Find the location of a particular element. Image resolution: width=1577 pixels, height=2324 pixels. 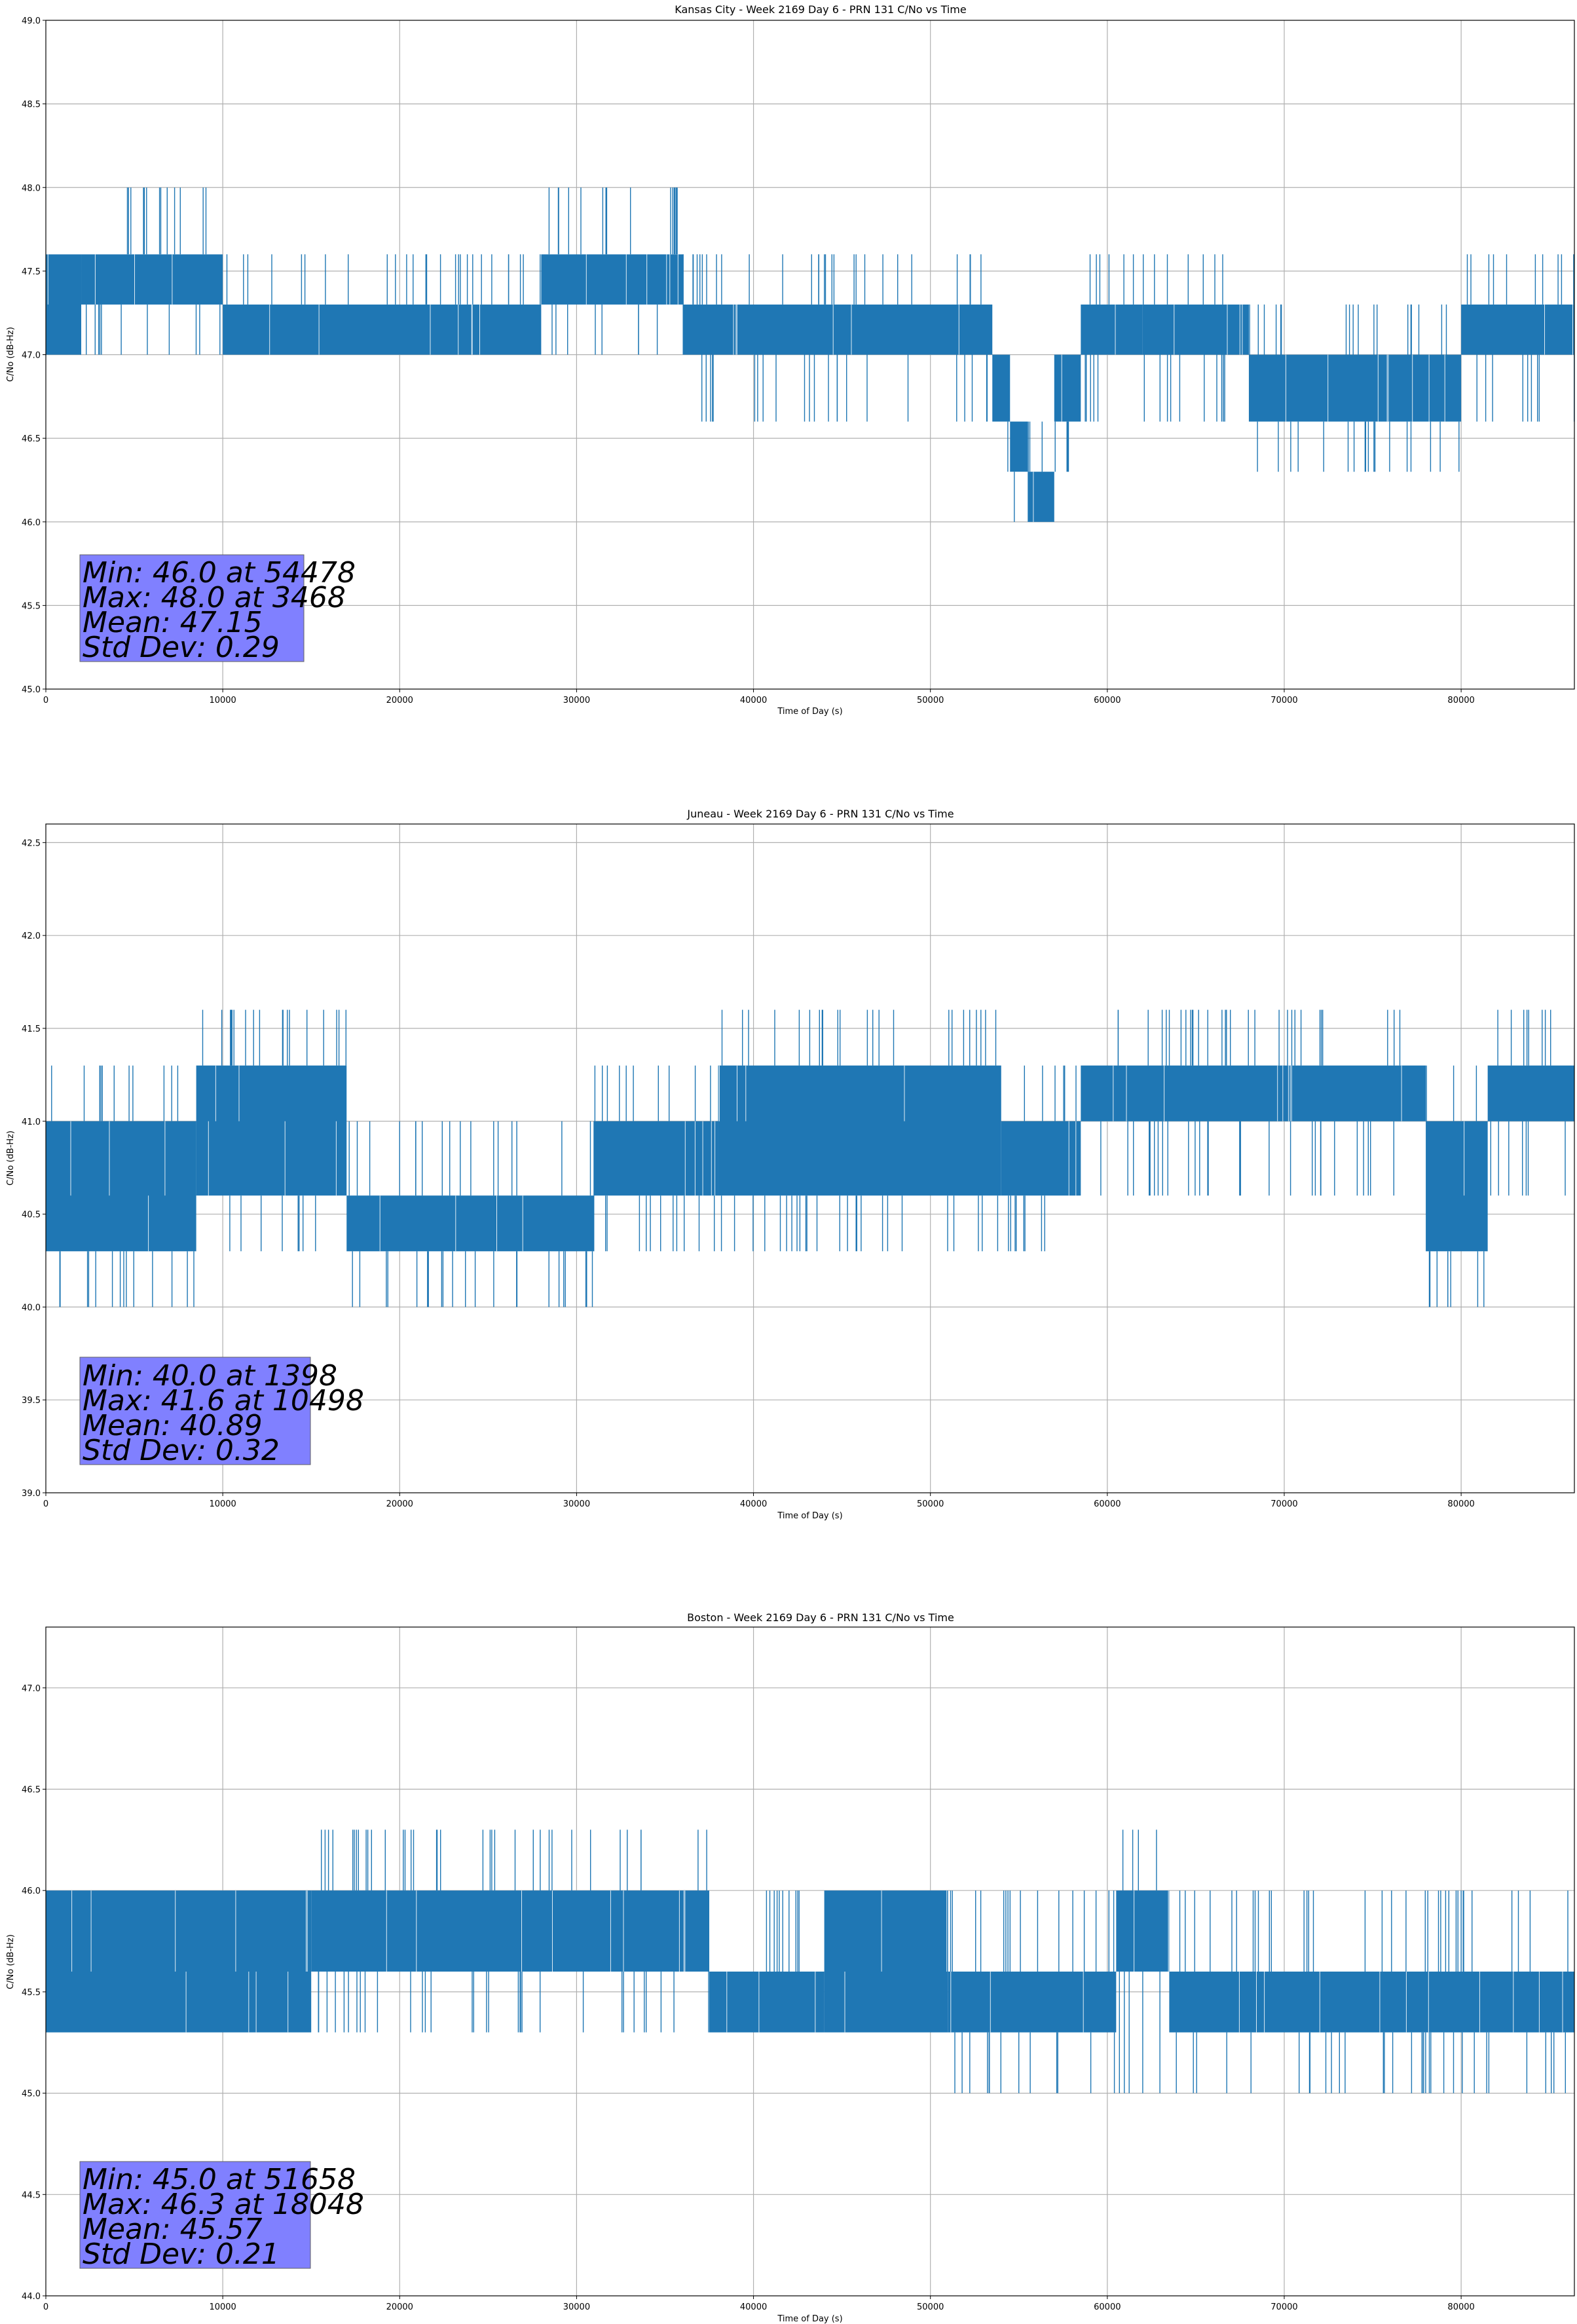

stat-min: Min: 40.0 at 1398 is located at coordinates (210, 1376).